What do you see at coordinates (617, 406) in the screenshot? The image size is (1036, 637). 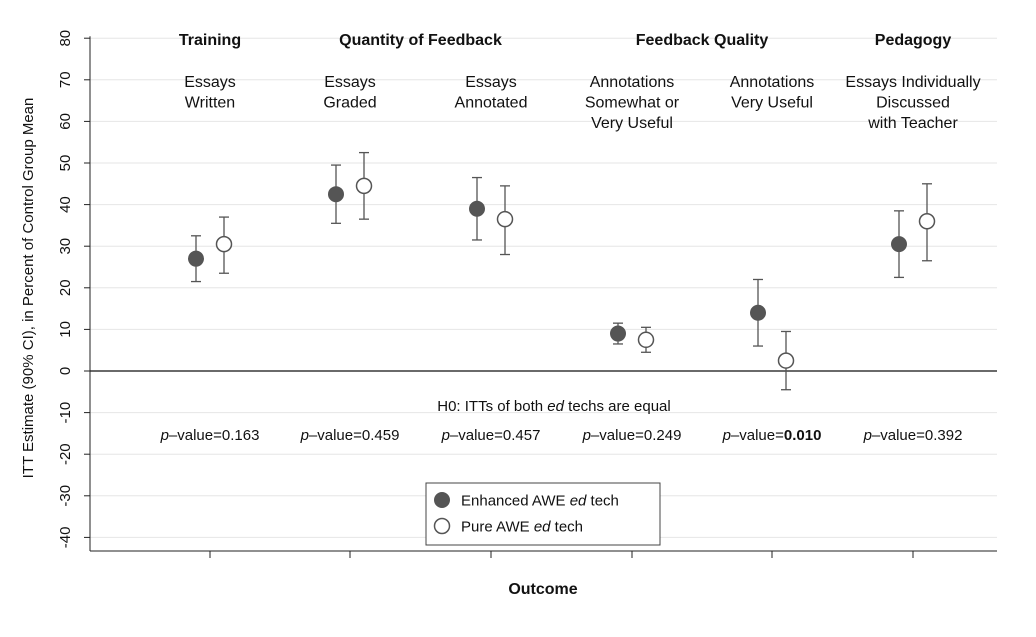 I see `h0-text-part: techs are equal` at bounding box center [617, 406].